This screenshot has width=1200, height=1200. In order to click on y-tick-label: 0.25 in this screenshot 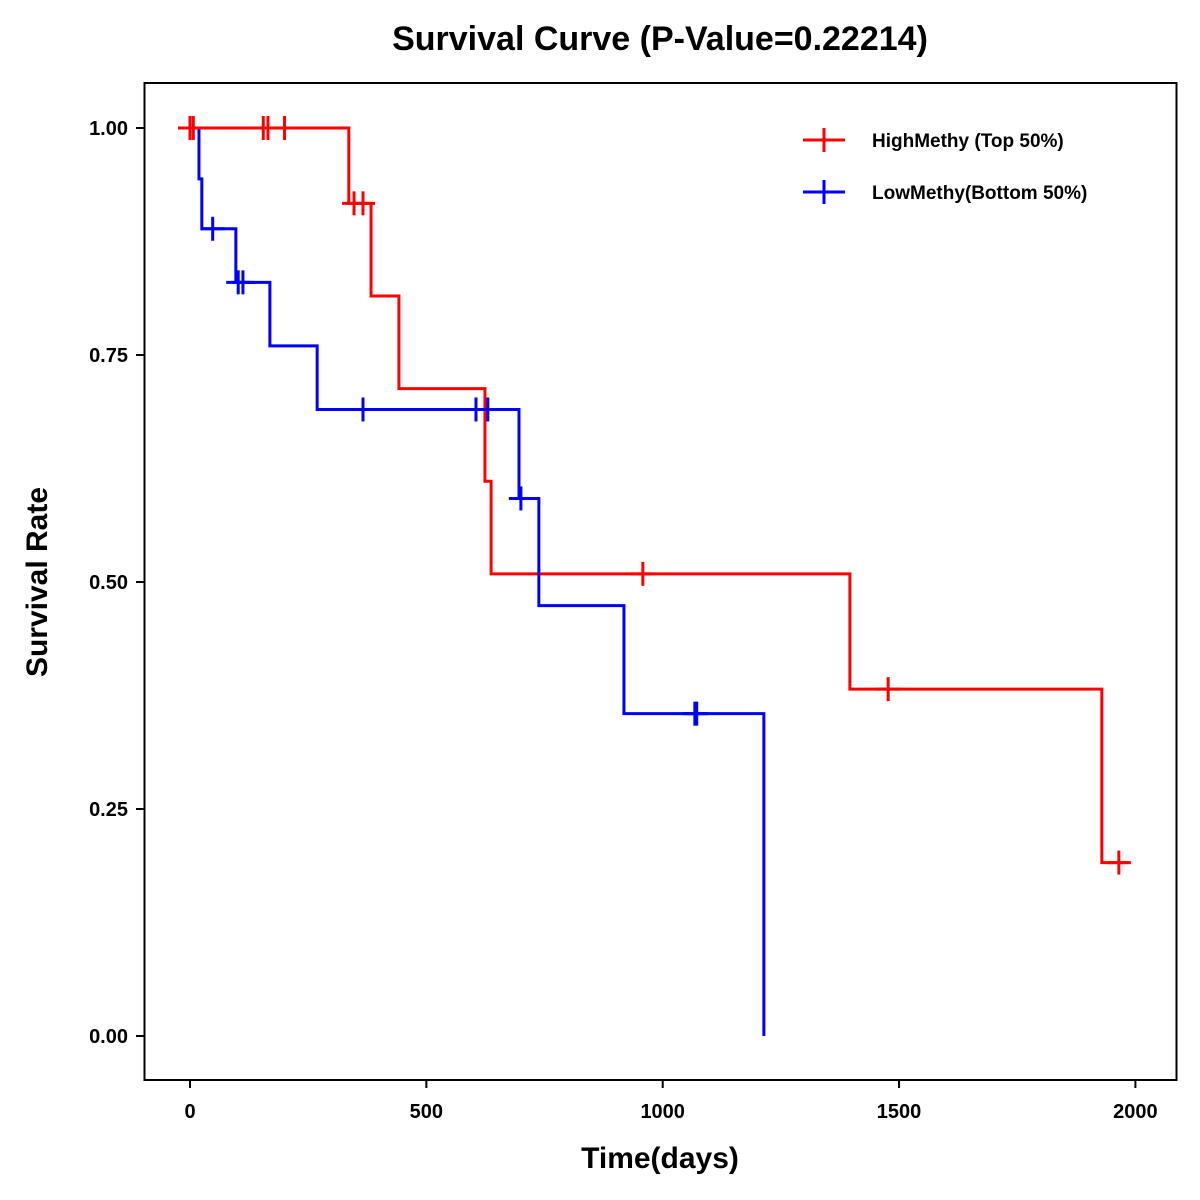, I will do `click(108, 810)`.